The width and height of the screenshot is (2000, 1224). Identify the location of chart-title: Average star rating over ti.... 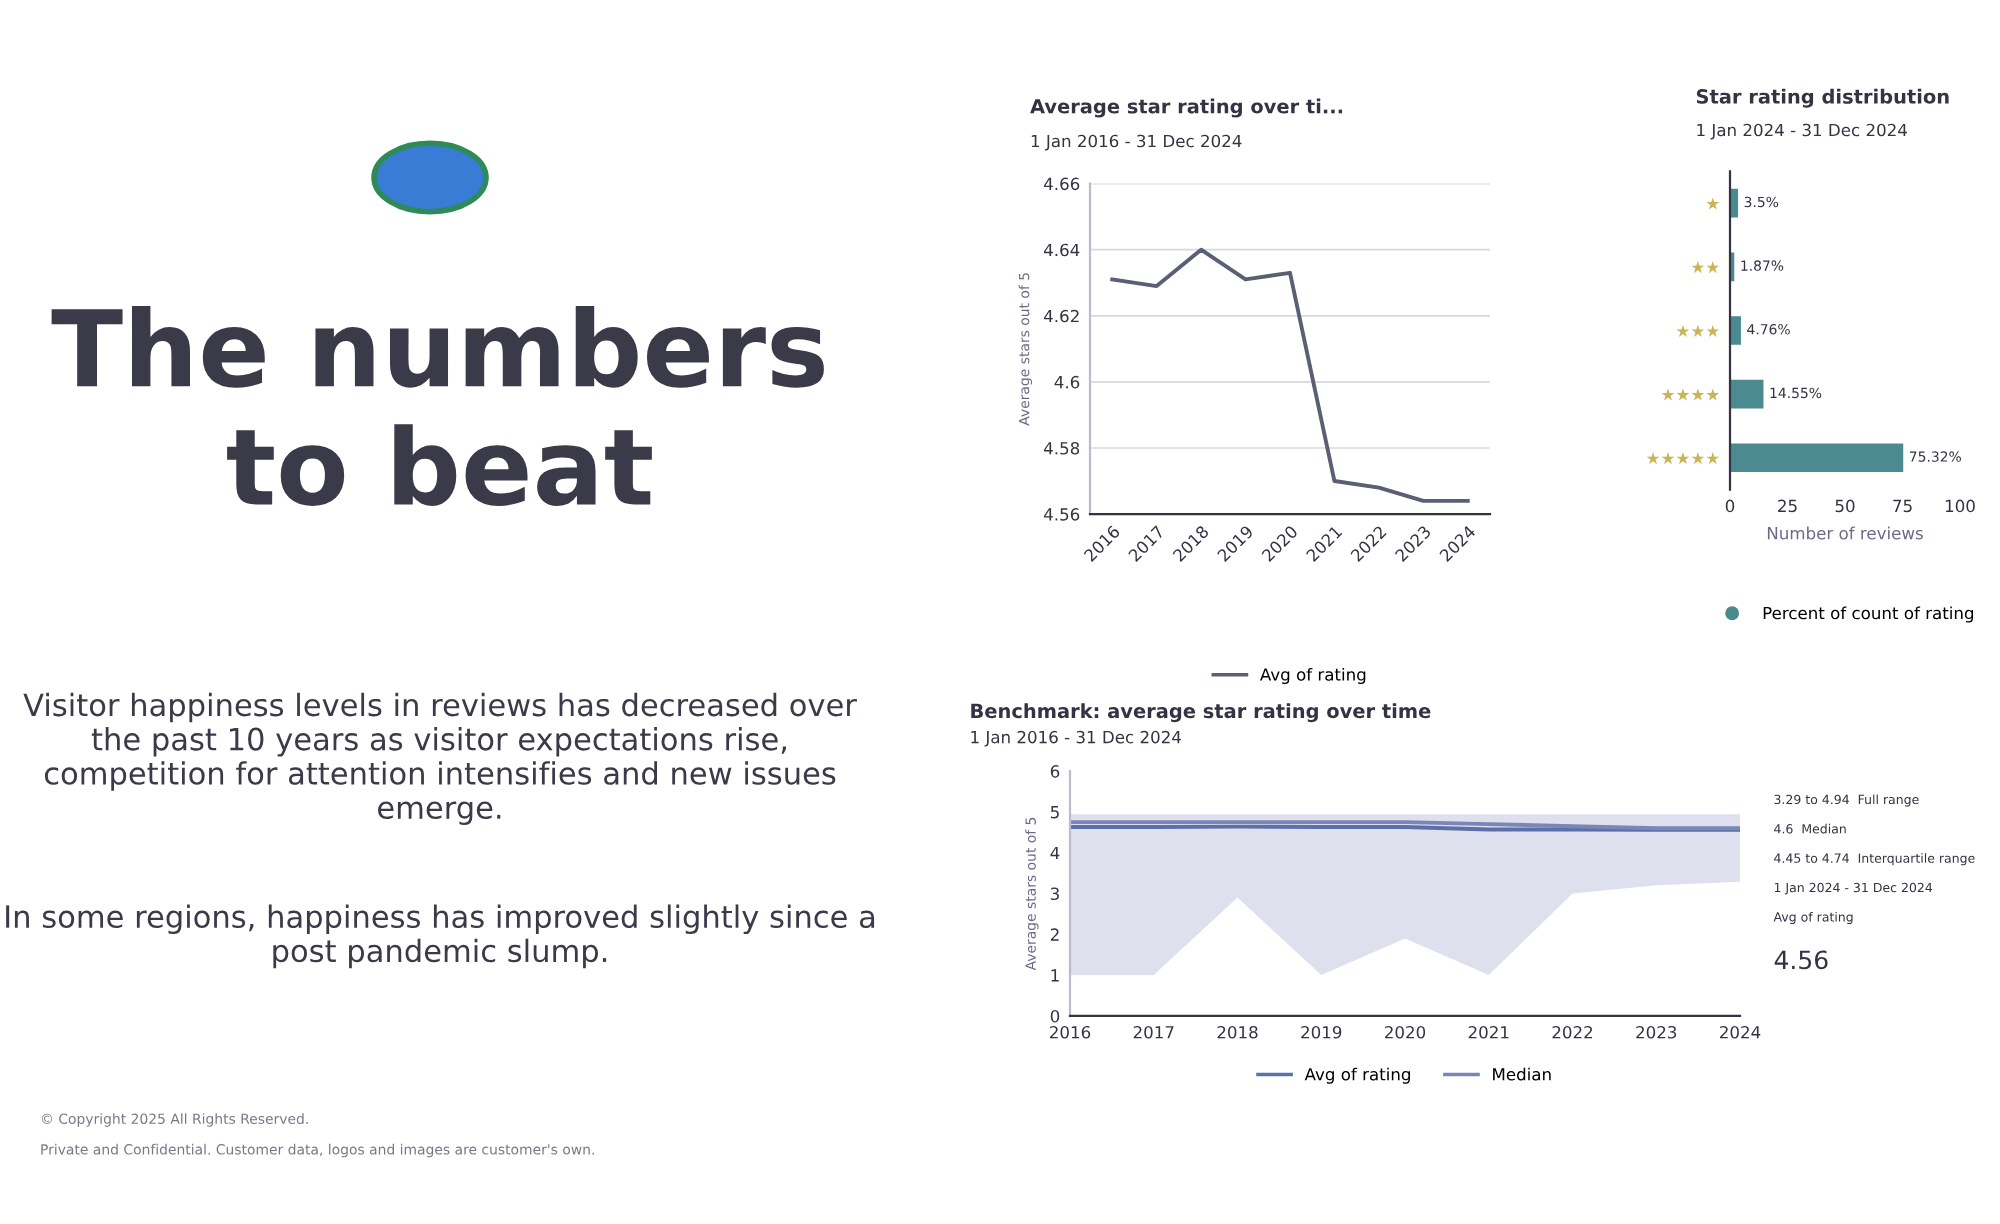
(1186, 108).